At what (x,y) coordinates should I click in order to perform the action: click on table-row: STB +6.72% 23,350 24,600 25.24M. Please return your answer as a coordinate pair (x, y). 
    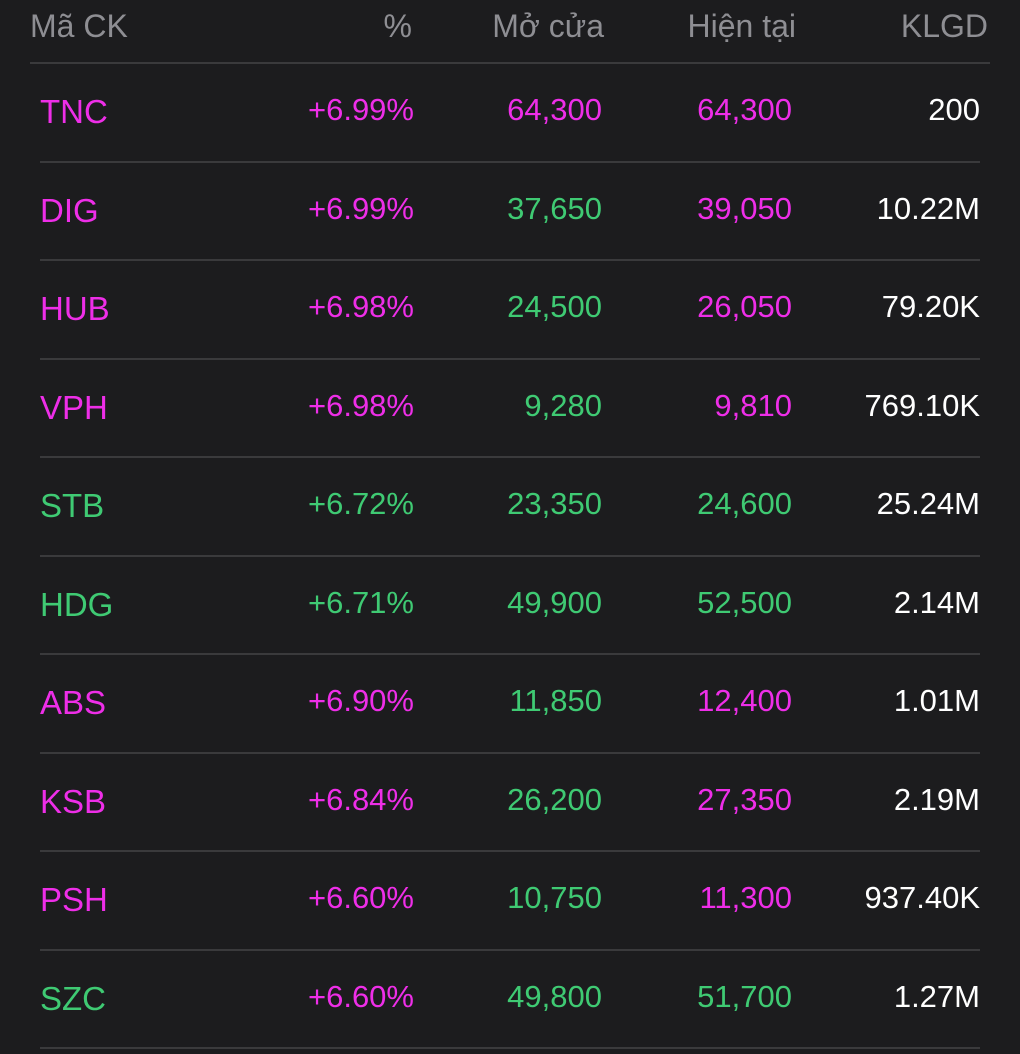
    Looking at the image, I should click on (510, 507).